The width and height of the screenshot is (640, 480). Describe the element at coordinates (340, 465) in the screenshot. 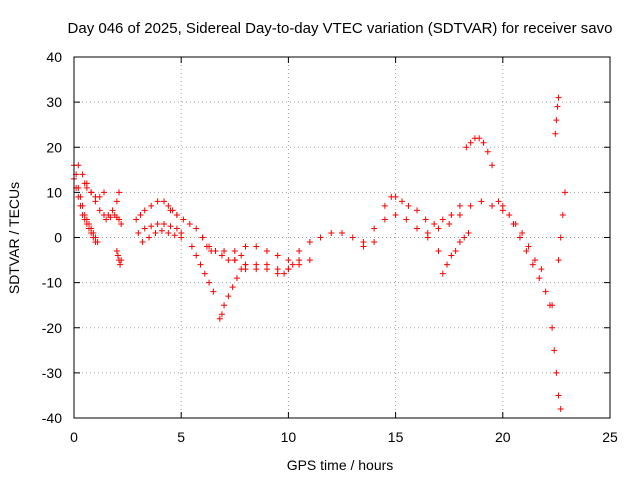

I see `x-axis-label: GPS time / hours` at that location.